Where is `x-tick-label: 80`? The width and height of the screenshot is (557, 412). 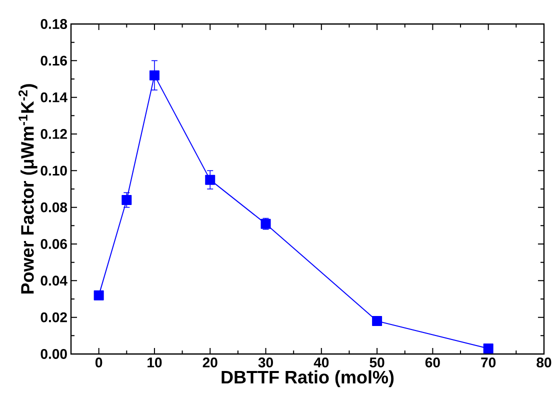 x-tick-label: 80 is located at coordinates (544, 363).